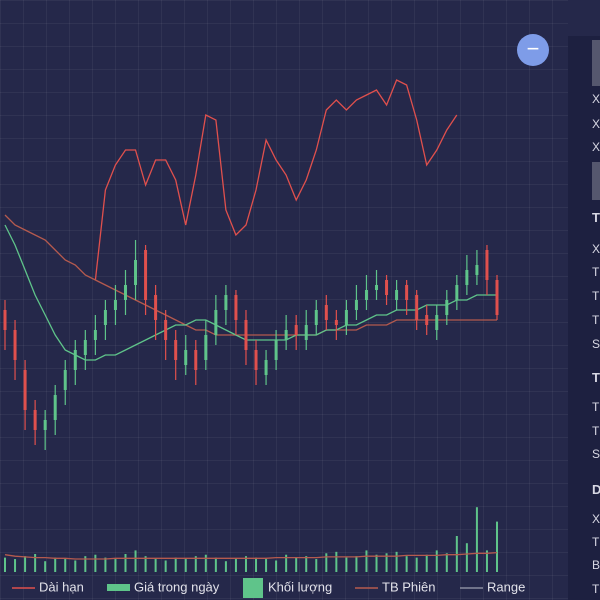  What do you see at coordinates (177, 586) in the screenshot?
I see `legend-label: Giá trong ngày` at bounding box center [177, 586].